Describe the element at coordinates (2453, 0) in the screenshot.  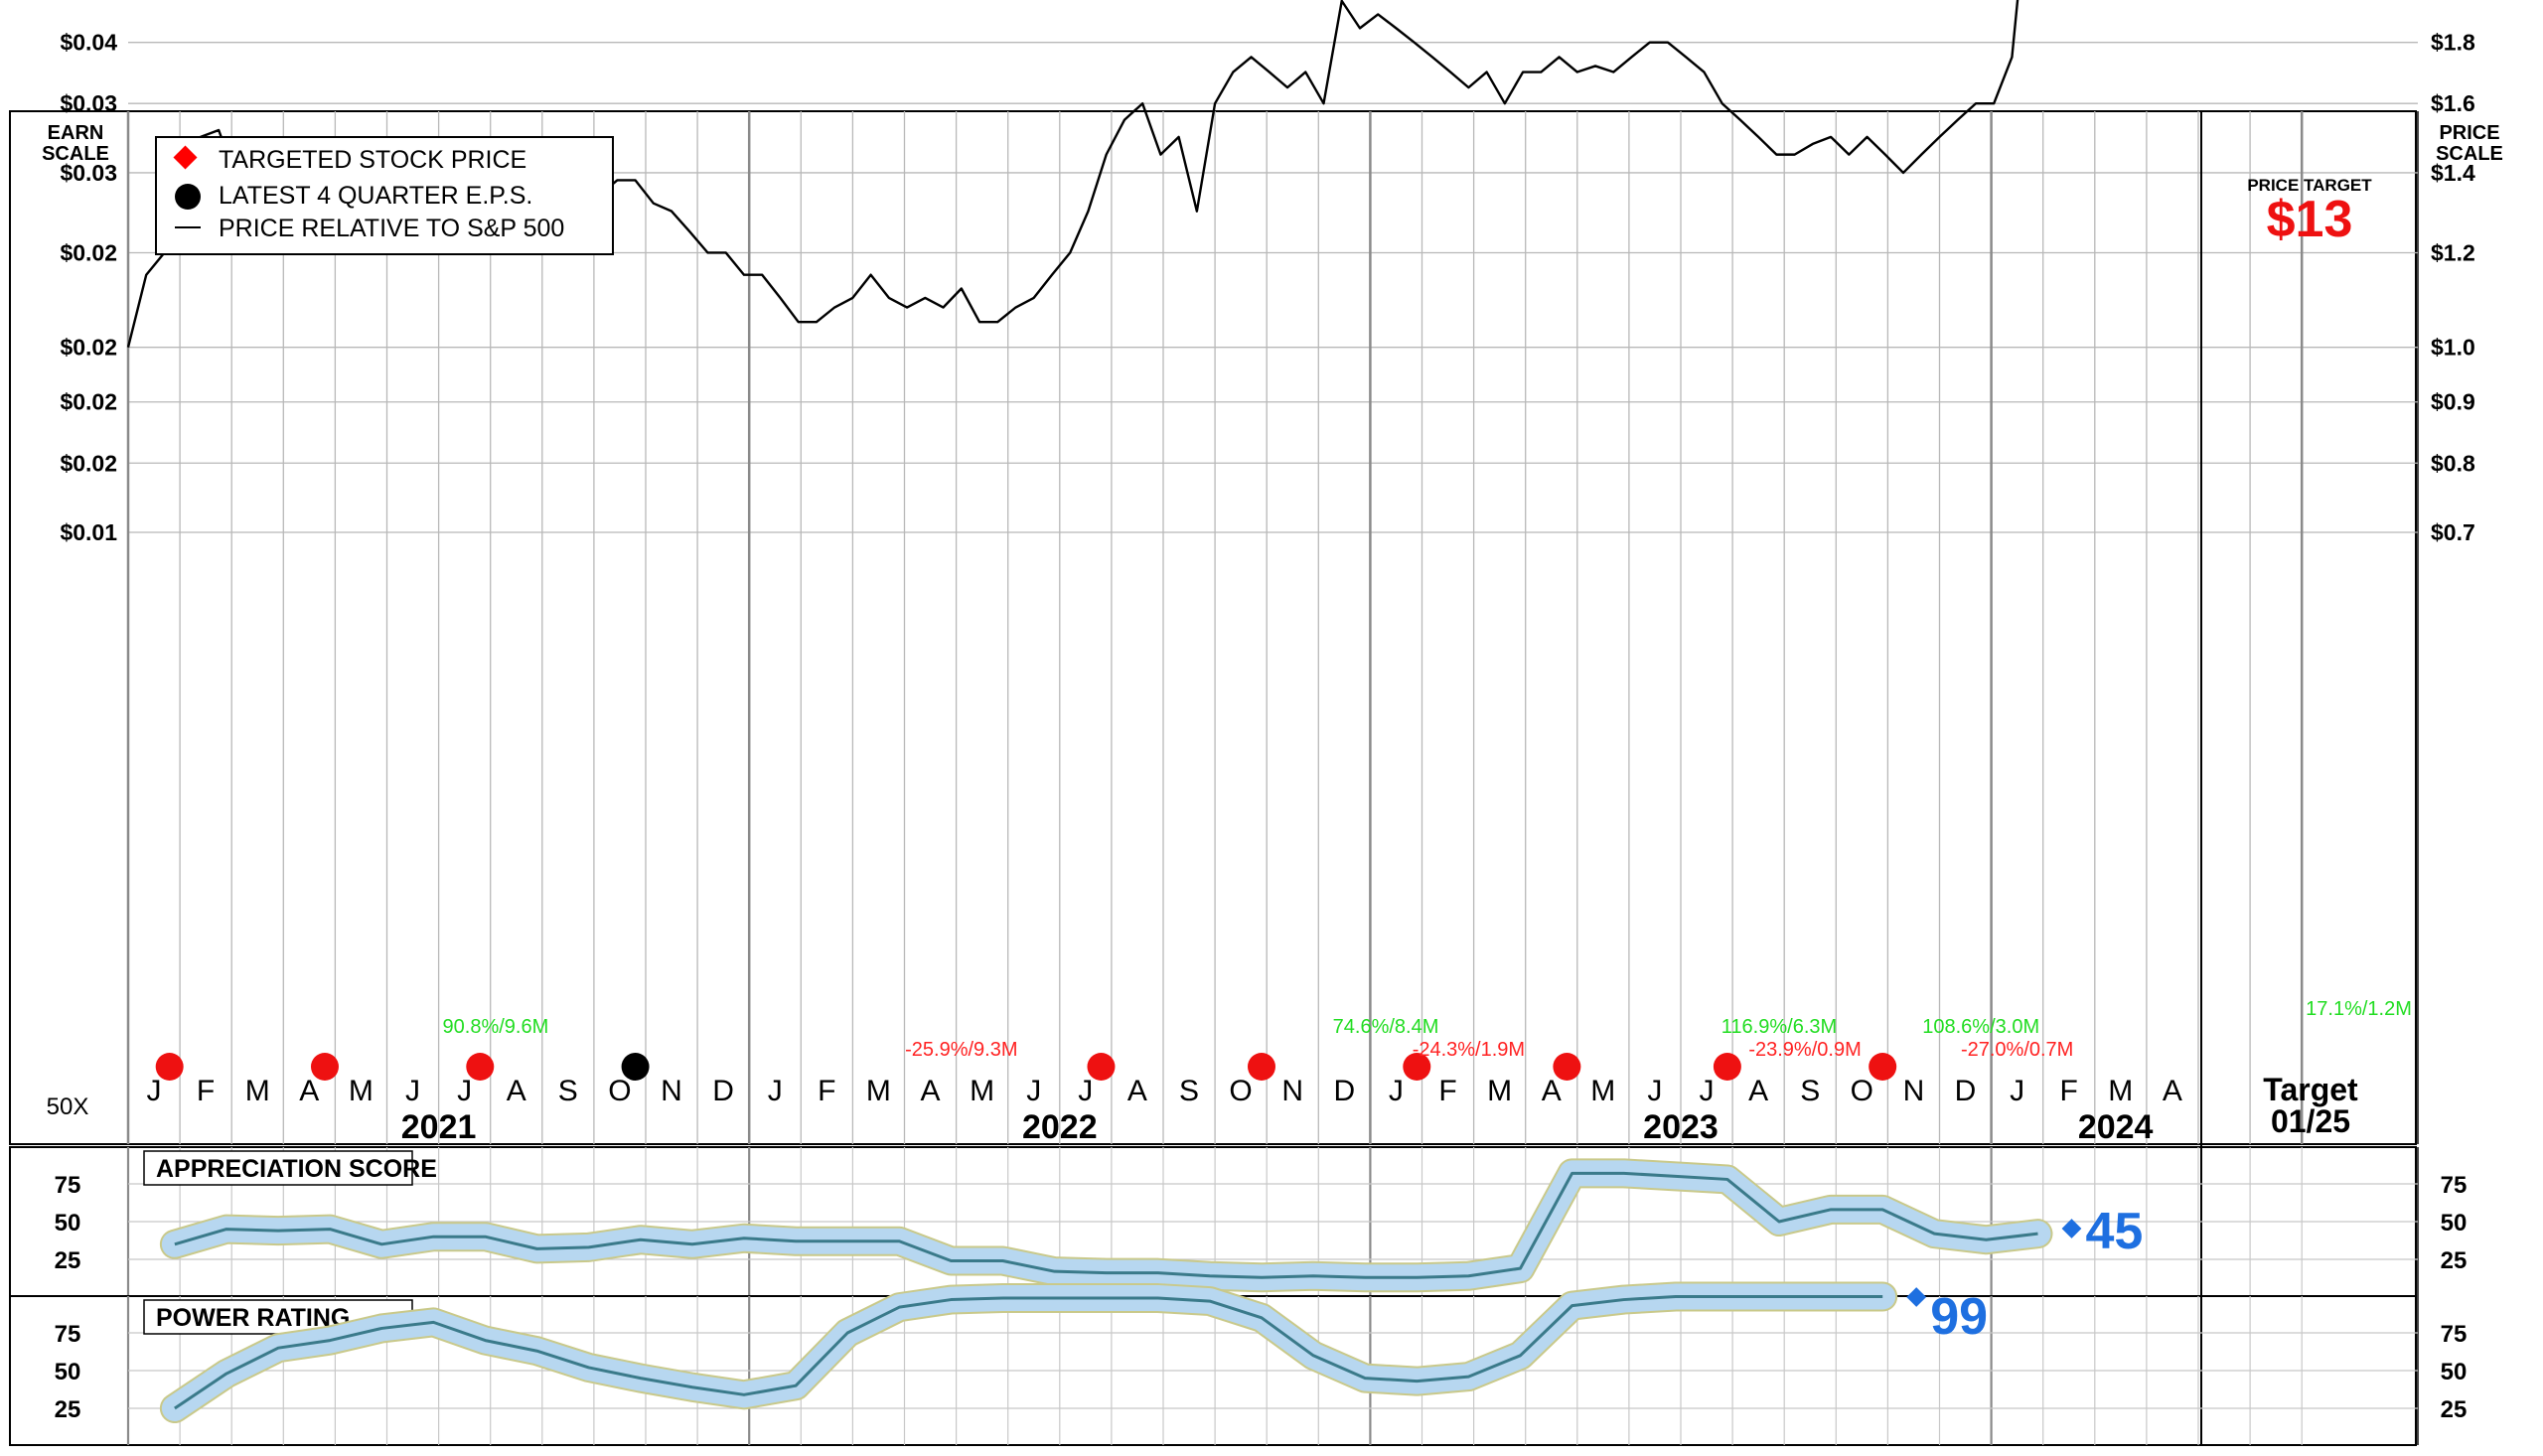
I see `right-tick-label: $2.0` at that location.